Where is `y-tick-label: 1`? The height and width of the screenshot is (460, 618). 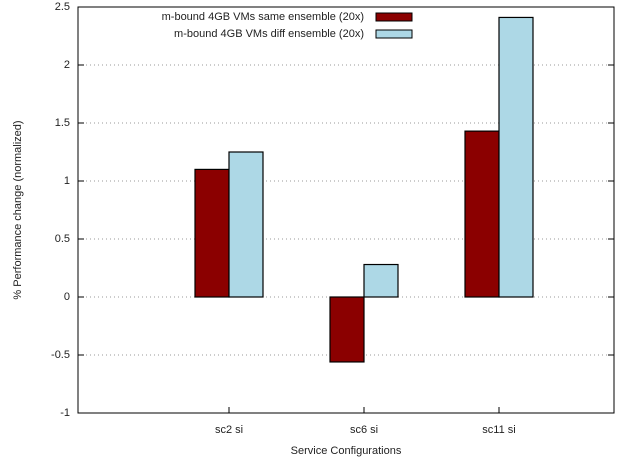 y-tick-label: 1 is located at coordinates (67, 181).